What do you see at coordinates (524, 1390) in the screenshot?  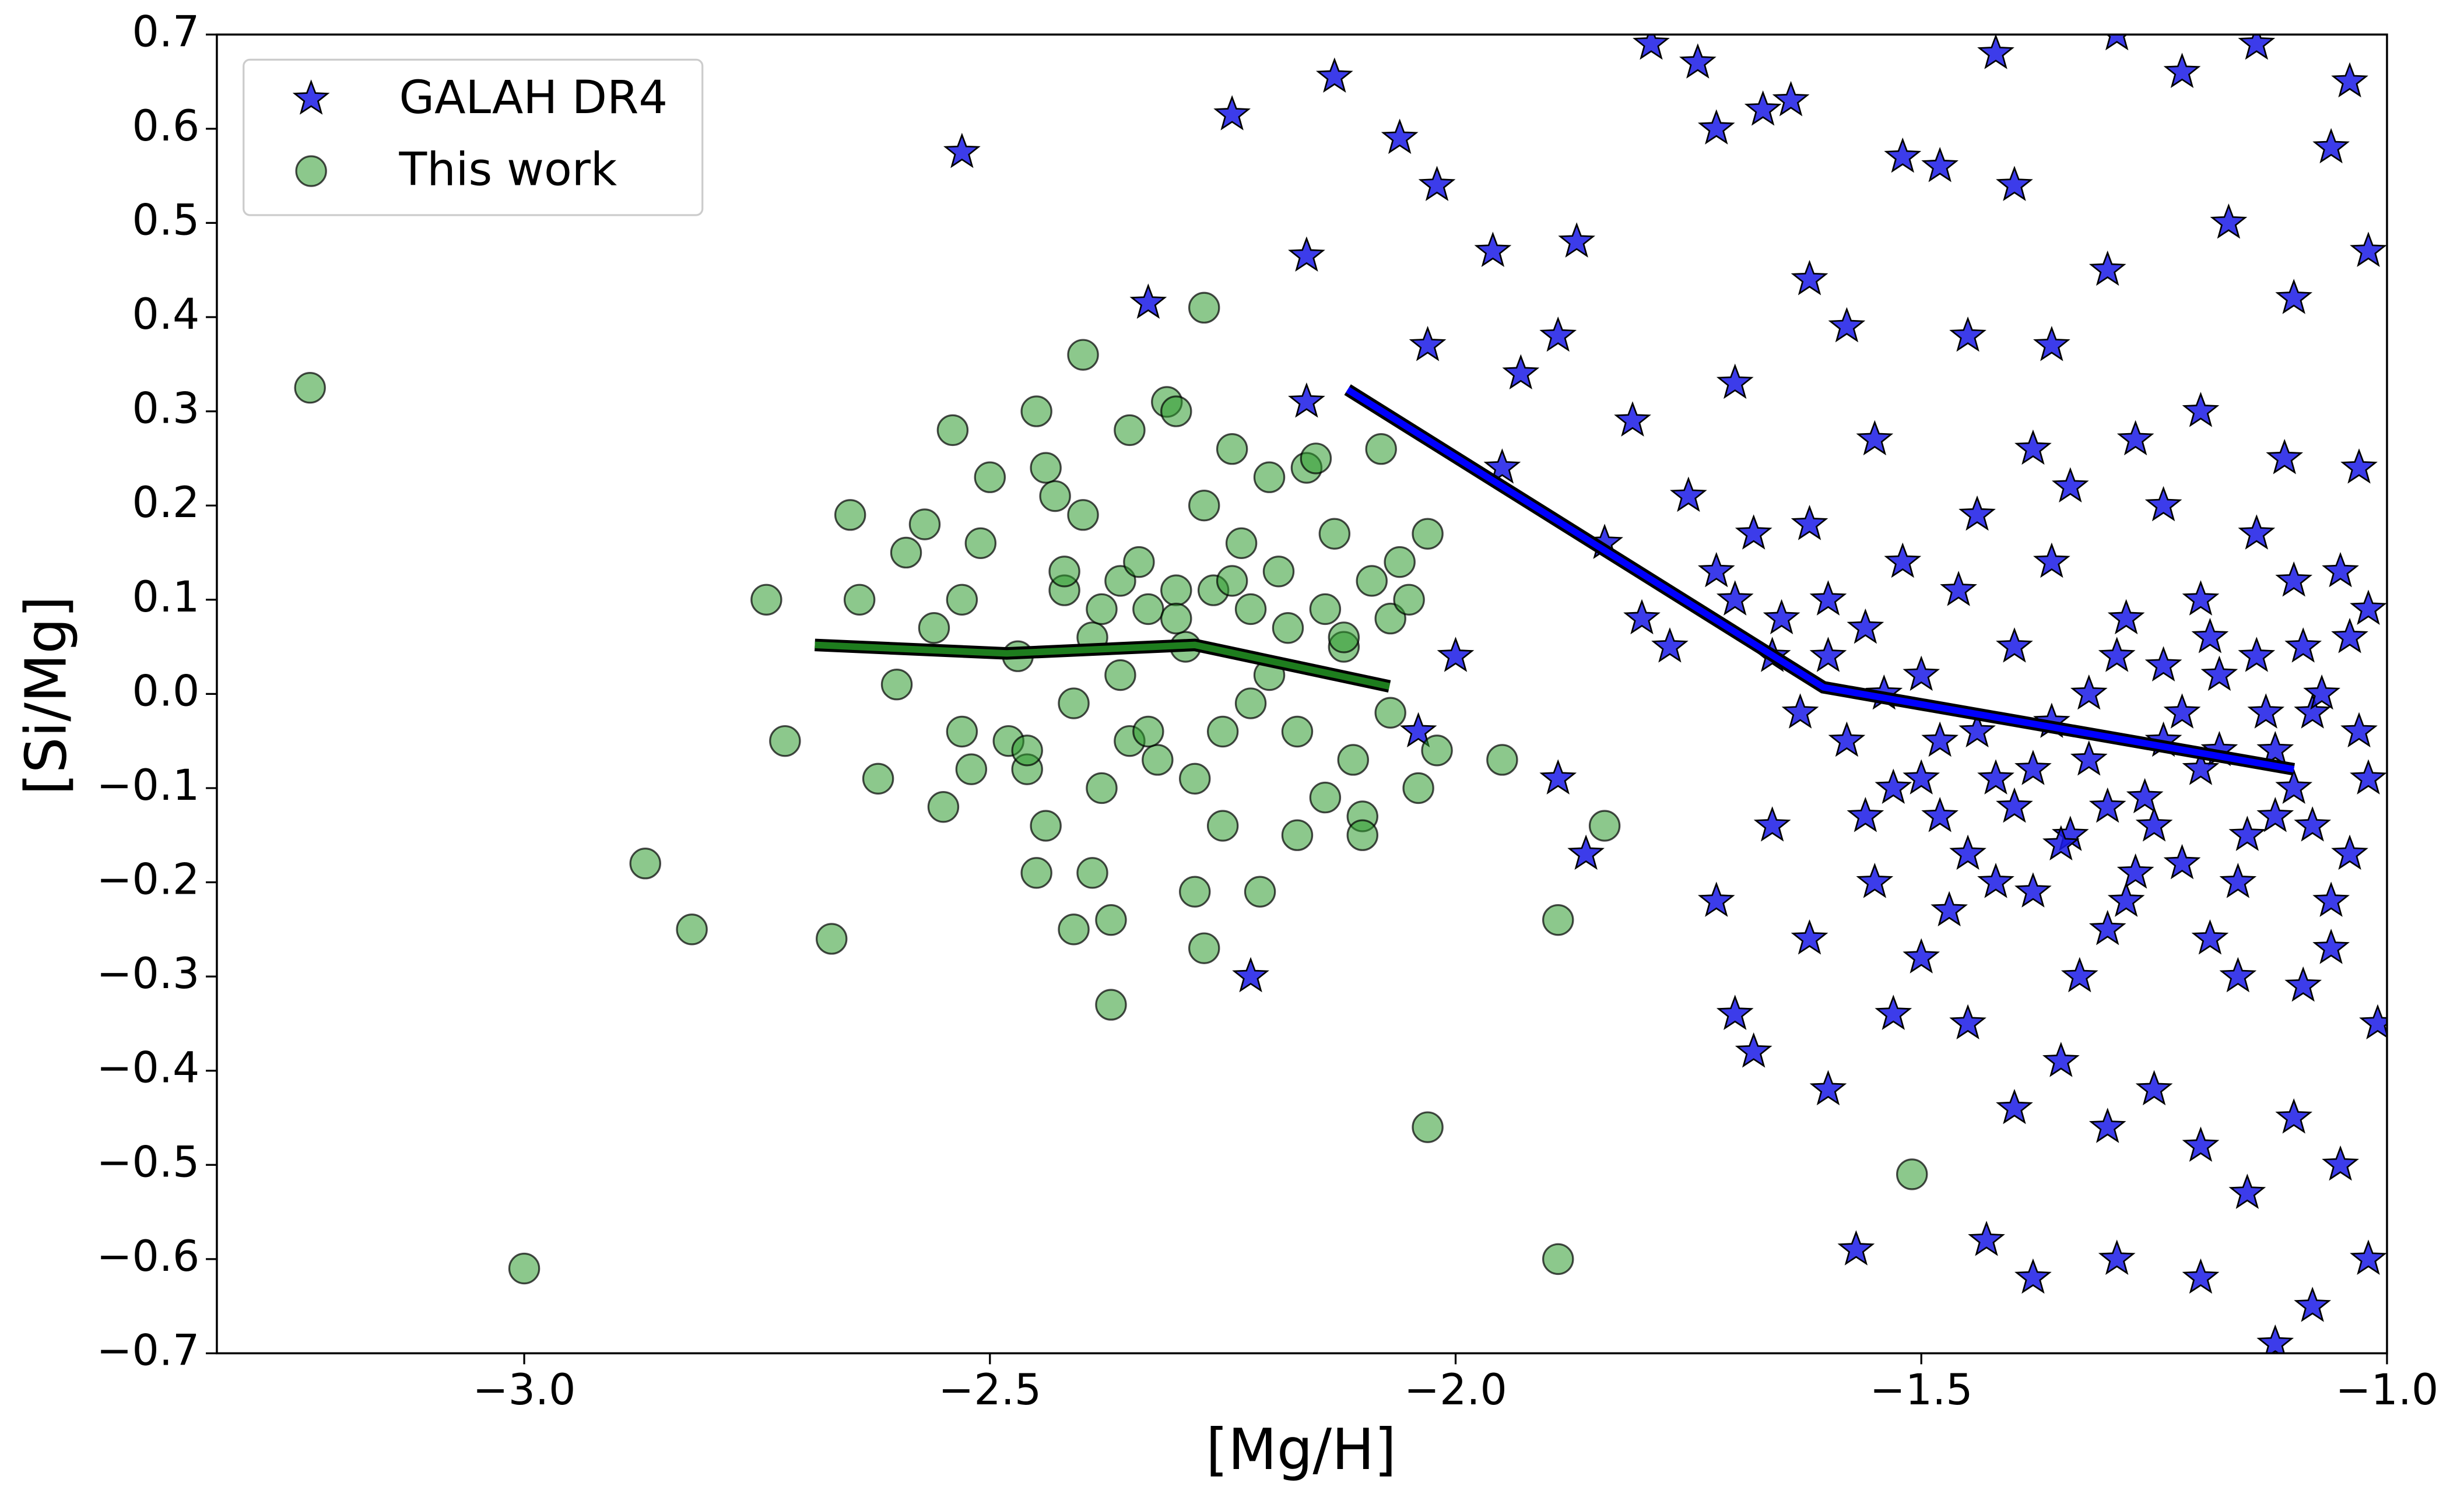 I see `x-tick-label: −3.0` at bounding box center [524, 1390].